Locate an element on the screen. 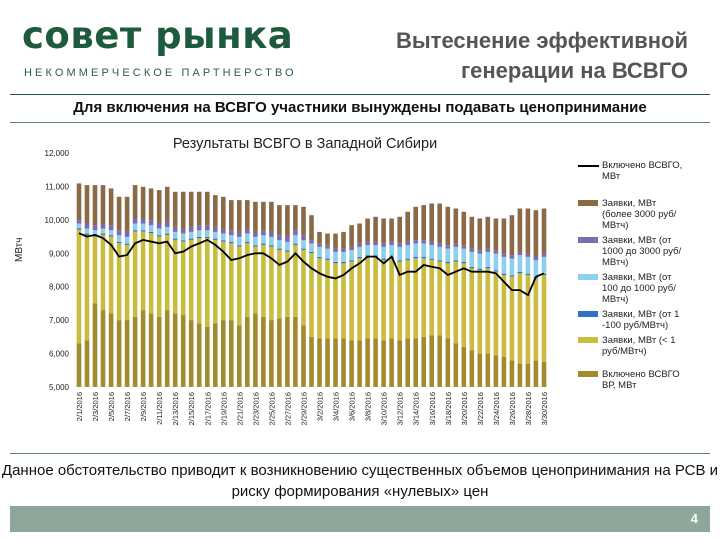 The height and width of the screenshot is (540, 720). x-tick-label: 2/19/2016 is located at coordinates (223, 408).